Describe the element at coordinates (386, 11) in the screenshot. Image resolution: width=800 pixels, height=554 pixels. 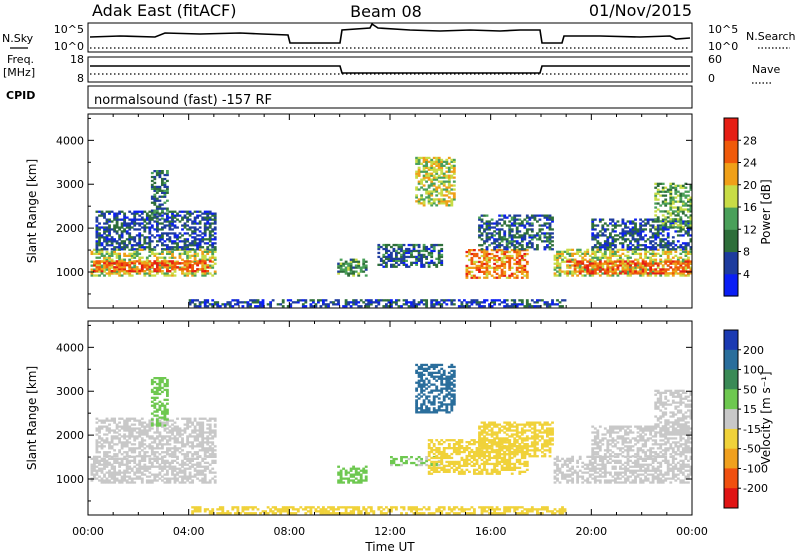
I see `beam-title: Beam 08` at that location.